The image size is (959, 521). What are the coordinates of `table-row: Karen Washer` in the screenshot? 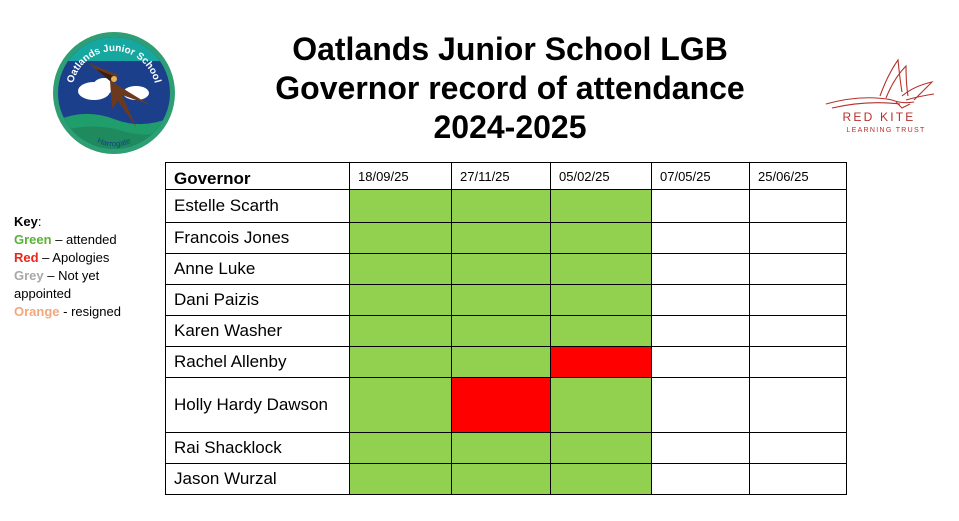 It's located at (506, 331).